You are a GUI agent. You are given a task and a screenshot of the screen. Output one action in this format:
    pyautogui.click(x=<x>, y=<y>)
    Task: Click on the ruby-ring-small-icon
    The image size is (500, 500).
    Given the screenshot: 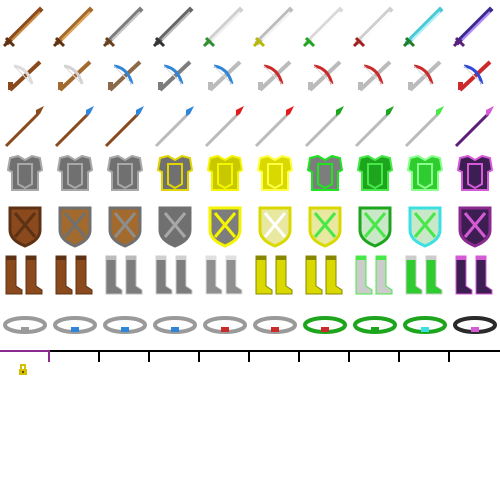 What is the action you would take?
    pyautogui.click(x=225, y=325)
    